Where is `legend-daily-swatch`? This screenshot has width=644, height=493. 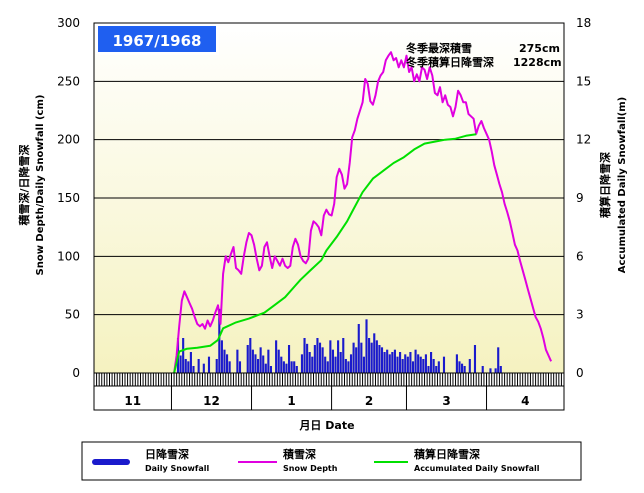 legend-daily-swatch is located at coordinates (111, 462).